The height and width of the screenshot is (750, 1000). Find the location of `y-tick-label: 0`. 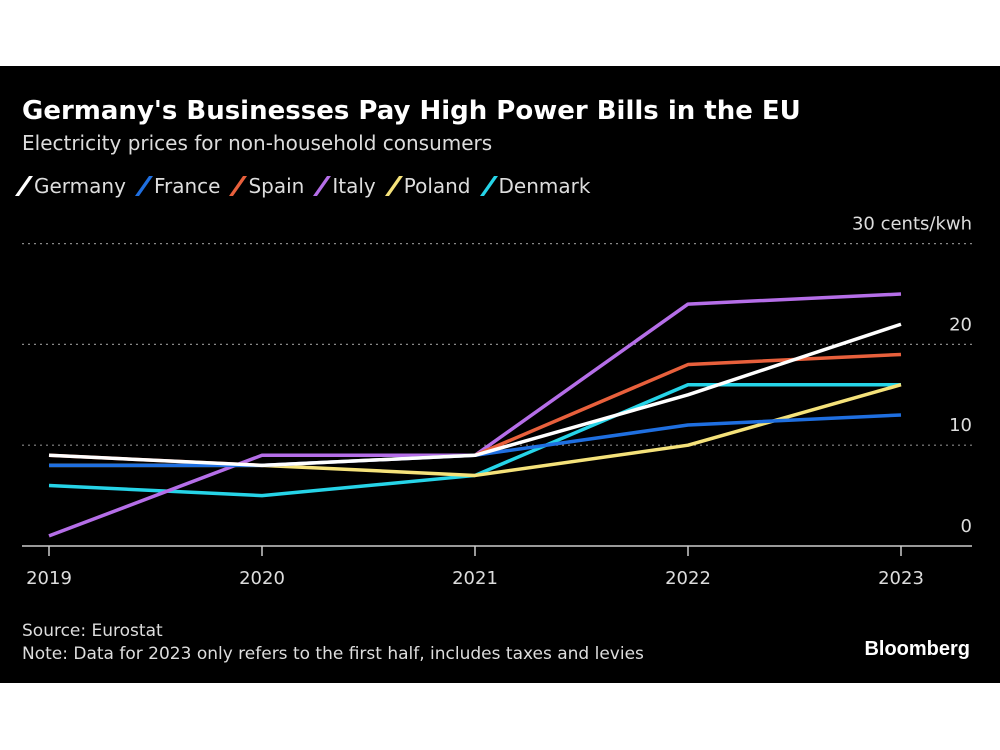

y-tick-label: 0 is located at coordinates (966, 526).